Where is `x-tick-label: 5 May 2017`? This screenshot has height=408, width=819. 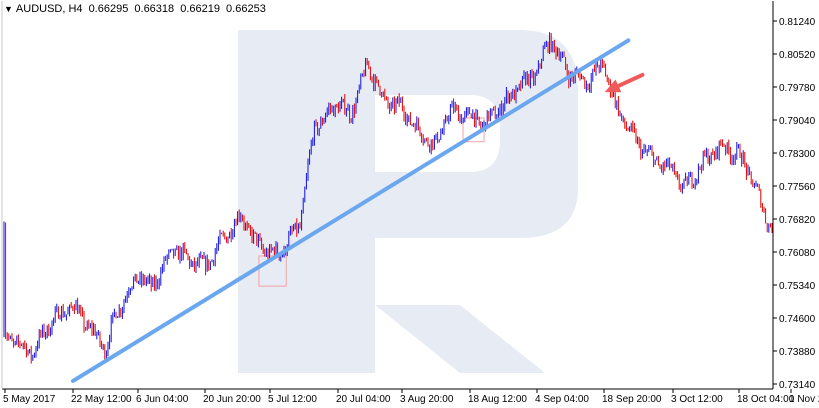 x-tick-label: 5 May 2017 is located at coordinates (29, 399).